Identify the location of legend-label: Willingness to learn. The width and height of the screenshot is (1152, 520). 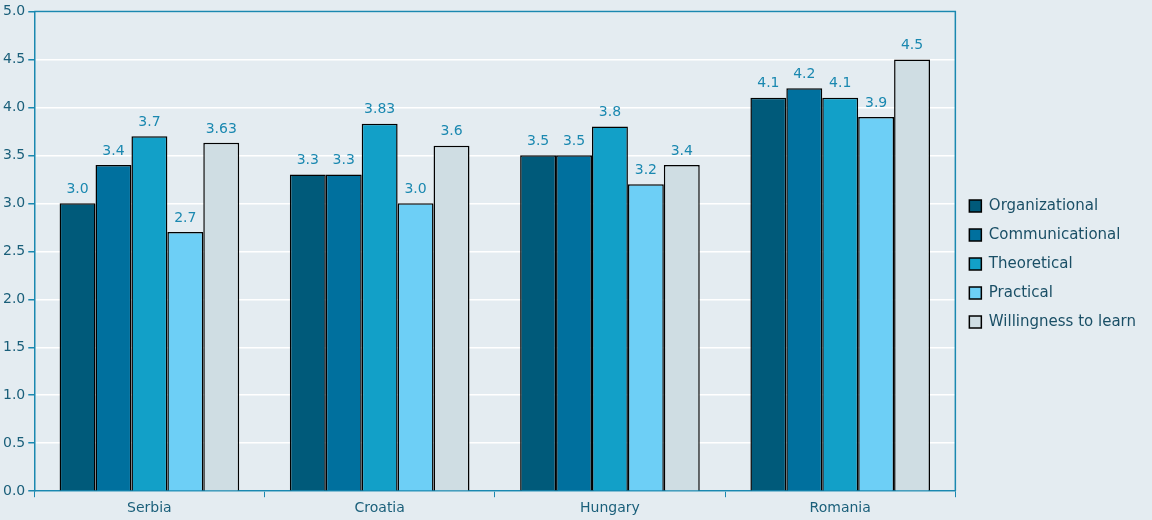
(1062, 320).